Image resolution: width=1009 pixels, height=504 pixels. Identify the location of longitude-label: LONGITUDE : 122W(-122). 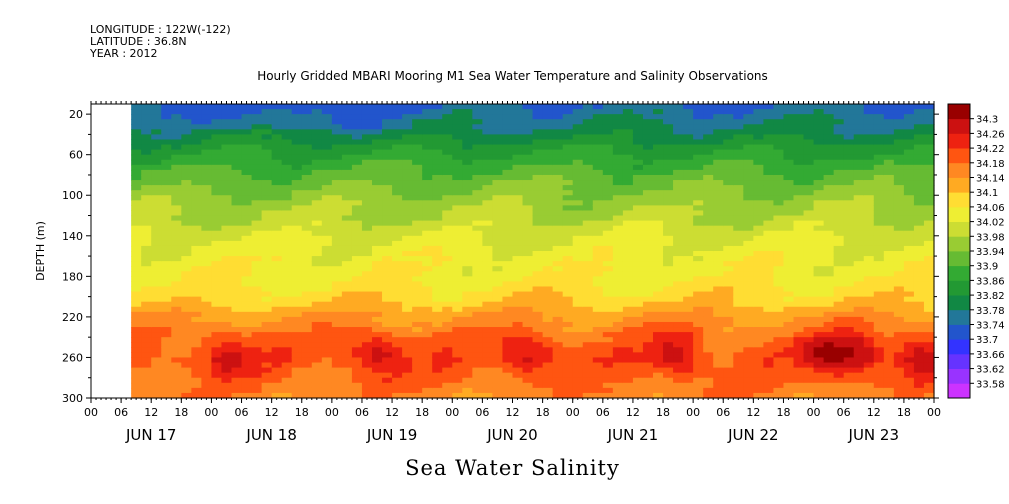
(160, 29).